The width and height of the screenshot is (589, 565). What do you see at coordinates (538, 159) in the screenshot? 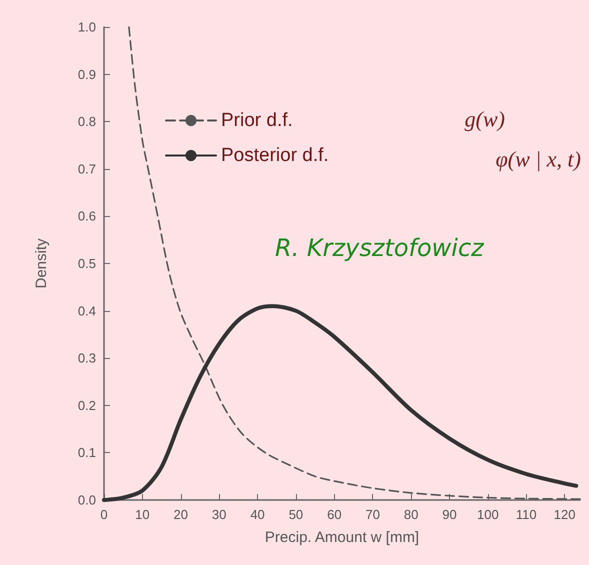
I see `annotation: φ(w | x, t)` at bounding box center [538, 159].